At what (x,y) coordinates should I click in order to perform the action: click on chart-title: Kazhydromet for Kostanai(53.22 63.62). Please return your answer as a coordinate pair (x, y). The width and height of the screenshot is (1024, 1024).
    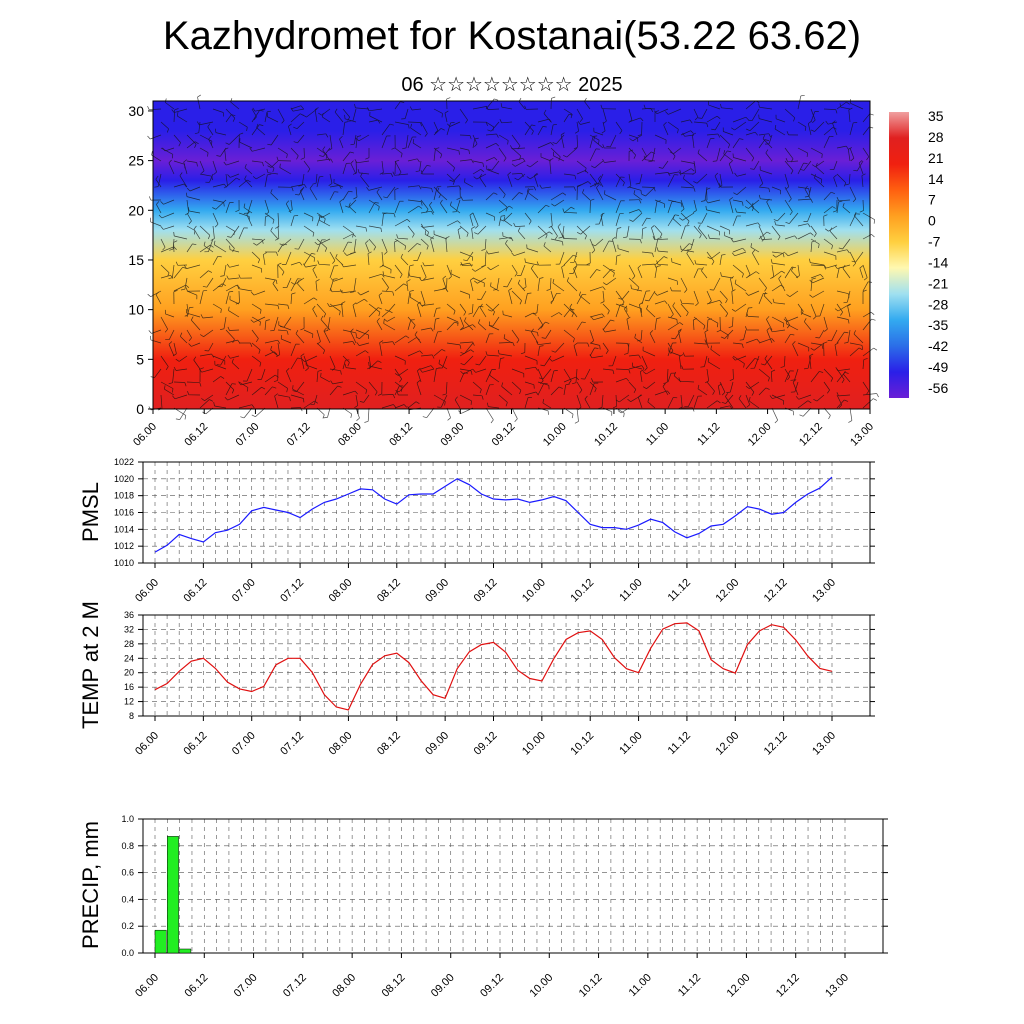
    Looking at the image, I should click on (512, 36).